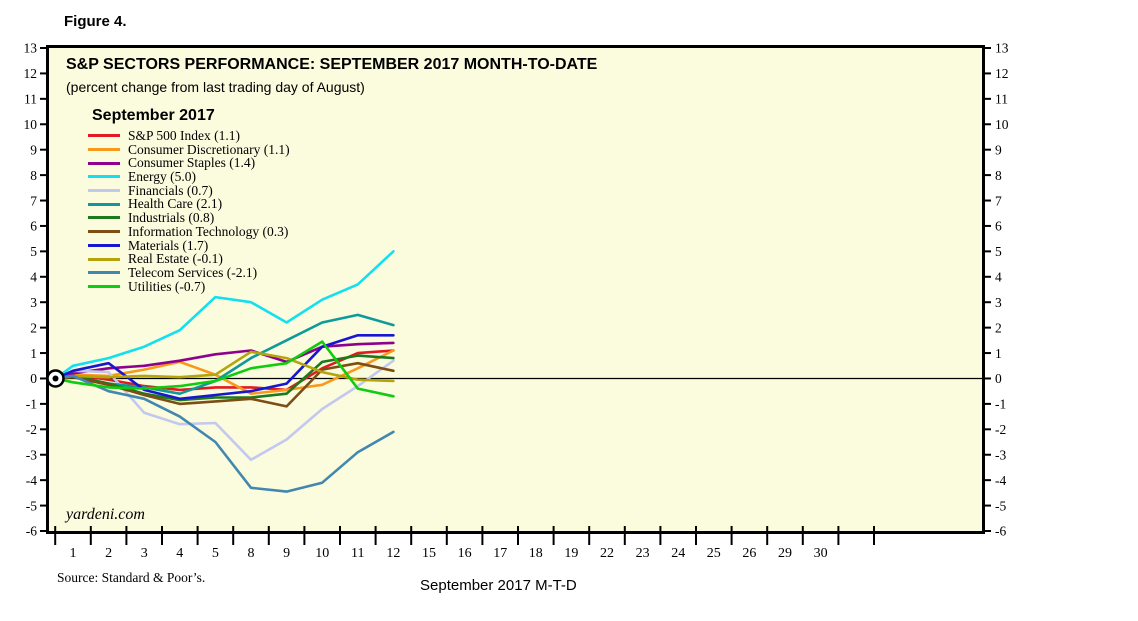 The image size is (1138, 621). Describe the element at coordinates (1000, 429) in the screenshot. I see `y-tick-label-right: -2` at that location.